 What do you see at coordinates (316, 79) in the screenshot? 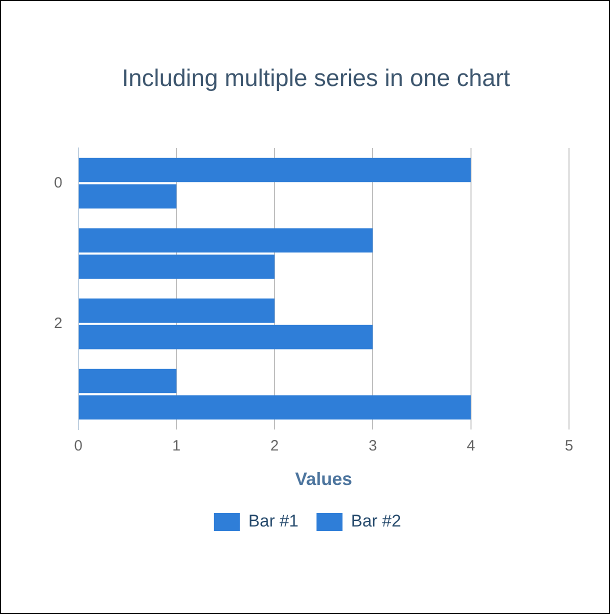
I see `chart-title: Including multiple series in one chart` at bounding box center [316, 79].